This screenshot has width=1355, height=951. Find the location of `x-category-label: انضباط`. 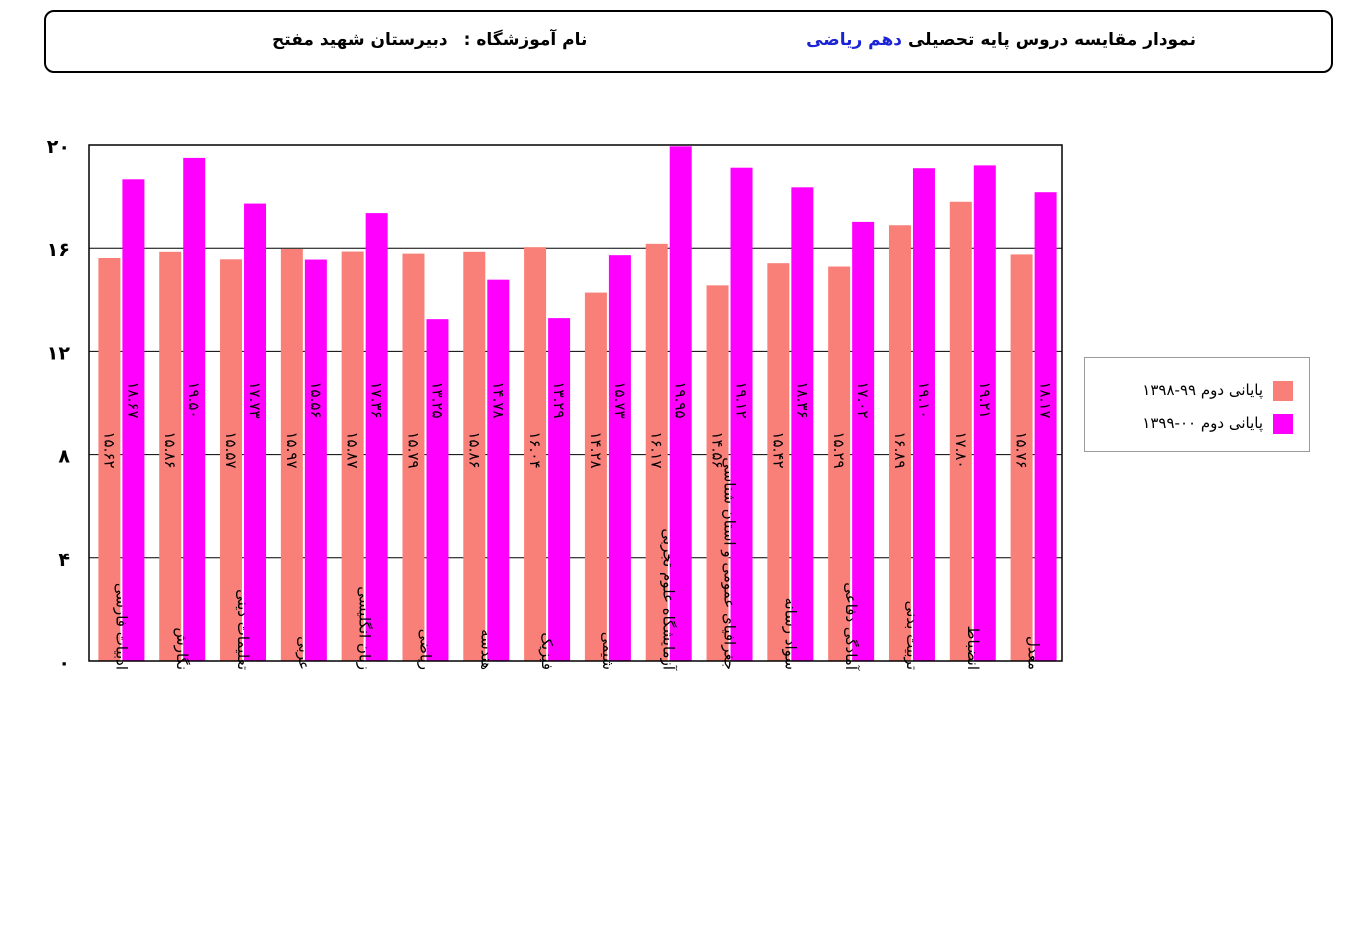

x-category-label: انضباط is located at coordinates (973, 648).